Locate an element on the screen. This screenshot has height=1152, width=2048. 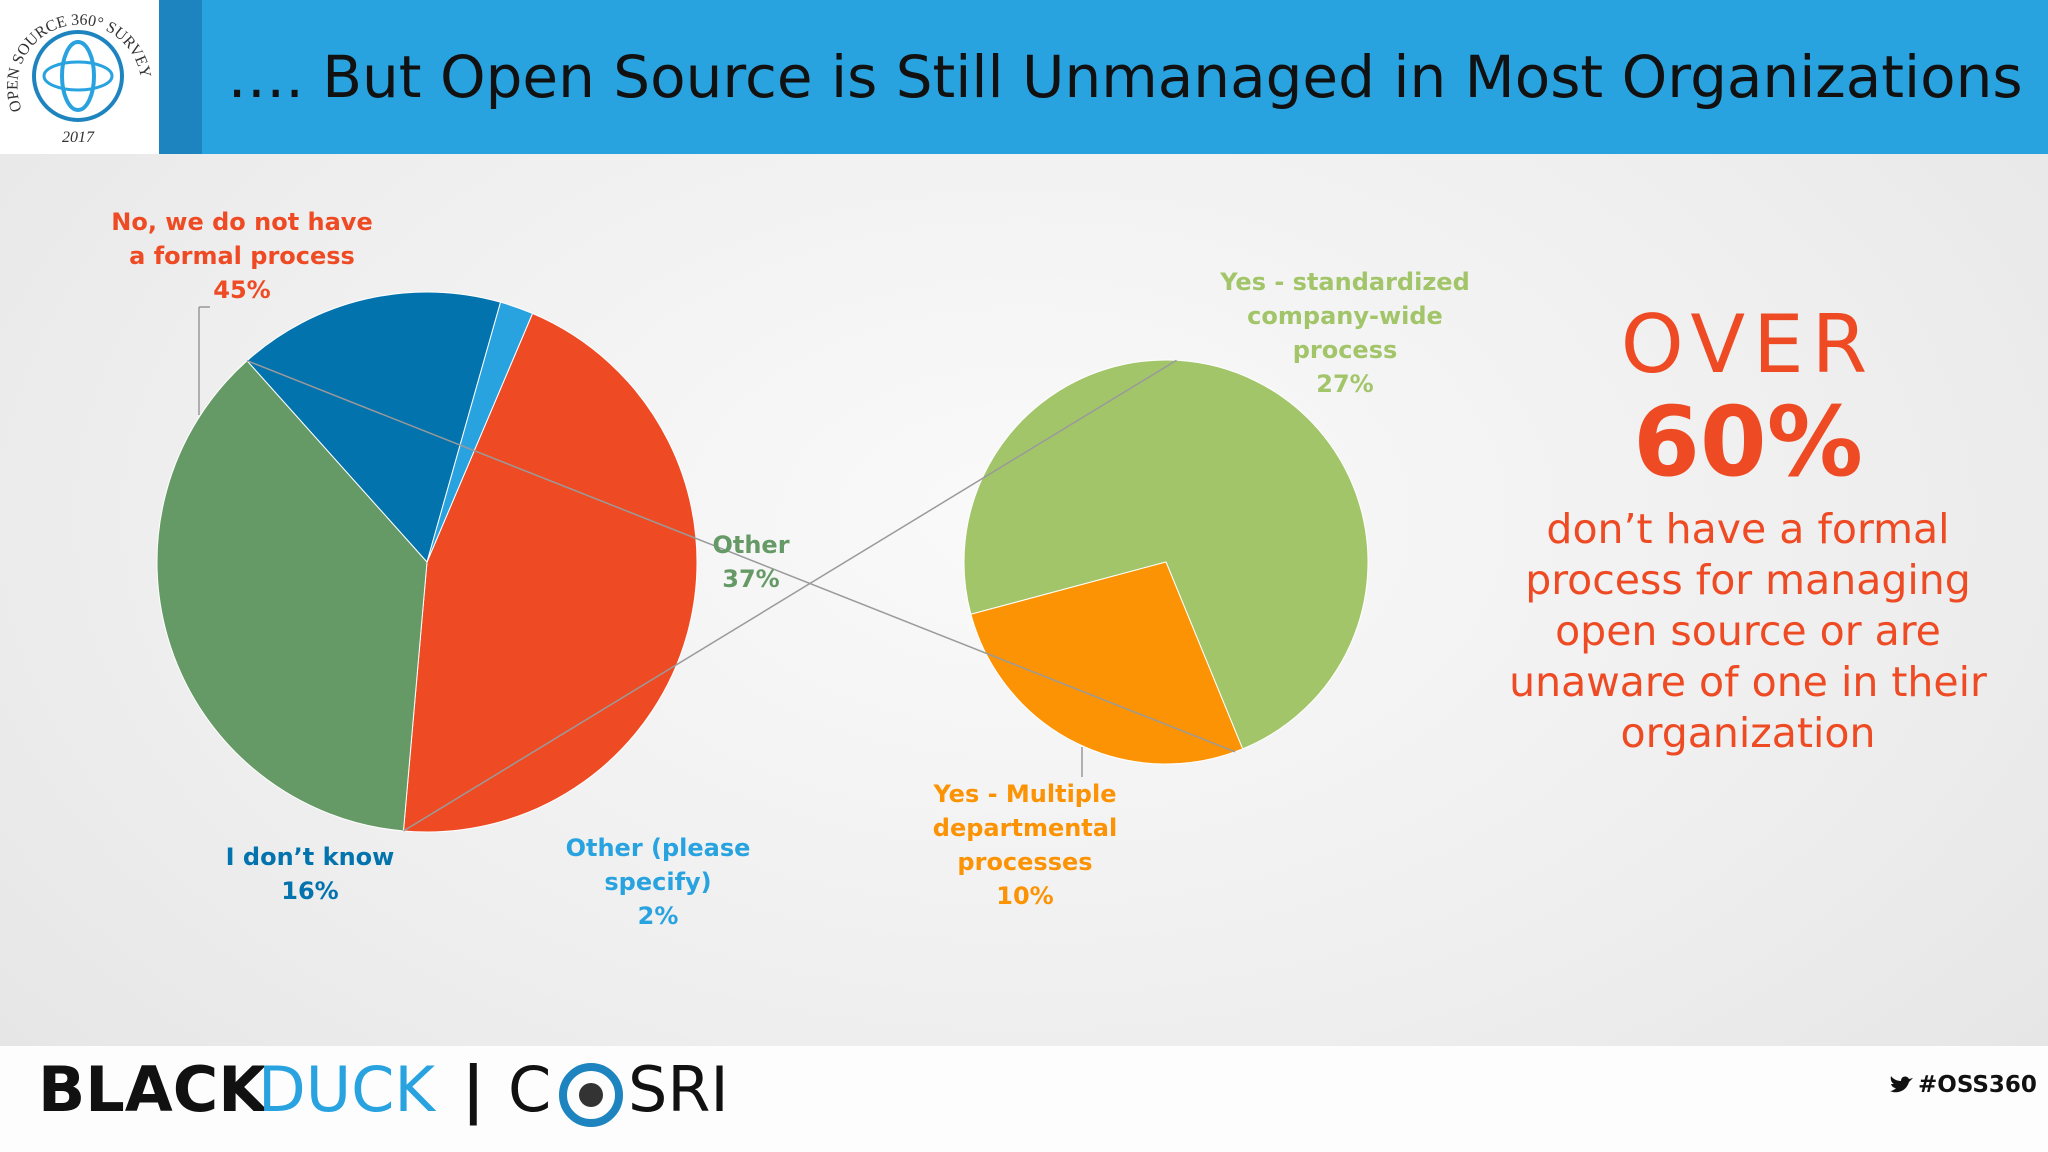
category-label: Other is located at coordinates (751, 545).